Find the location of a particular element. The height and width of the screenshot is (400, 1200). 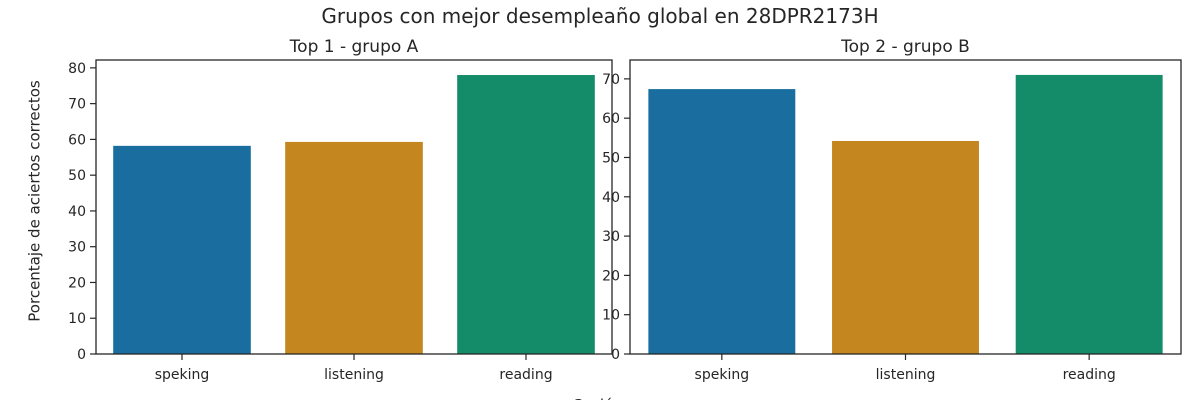

y-tick-label: 80 is located at coordinates (77, 69).